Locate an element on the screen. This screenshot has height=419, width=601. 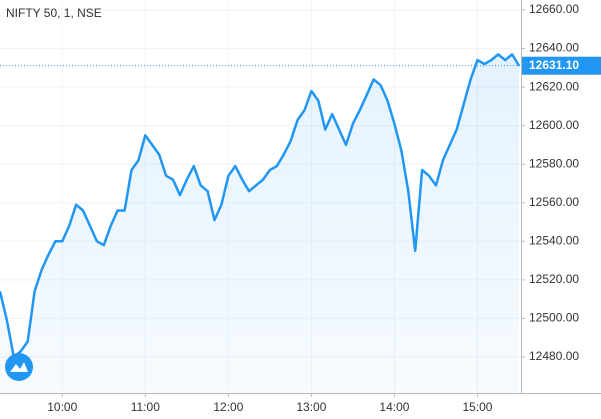
y-tick-label: 12640.00 is located at coordinates (554, 48).